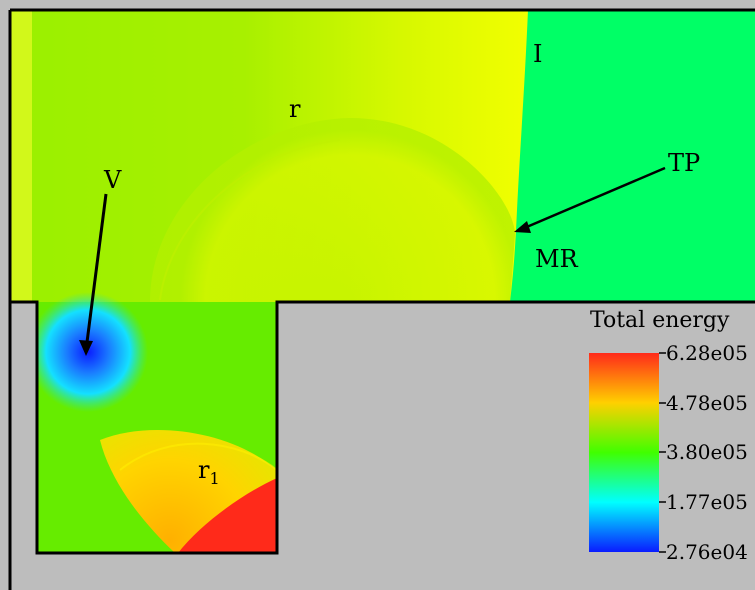 The width and height of the screenshot is (755, 590). Describe the element at coordinates (660, 320) in the screenshot. I see `legend-title: Total energy` at that location.